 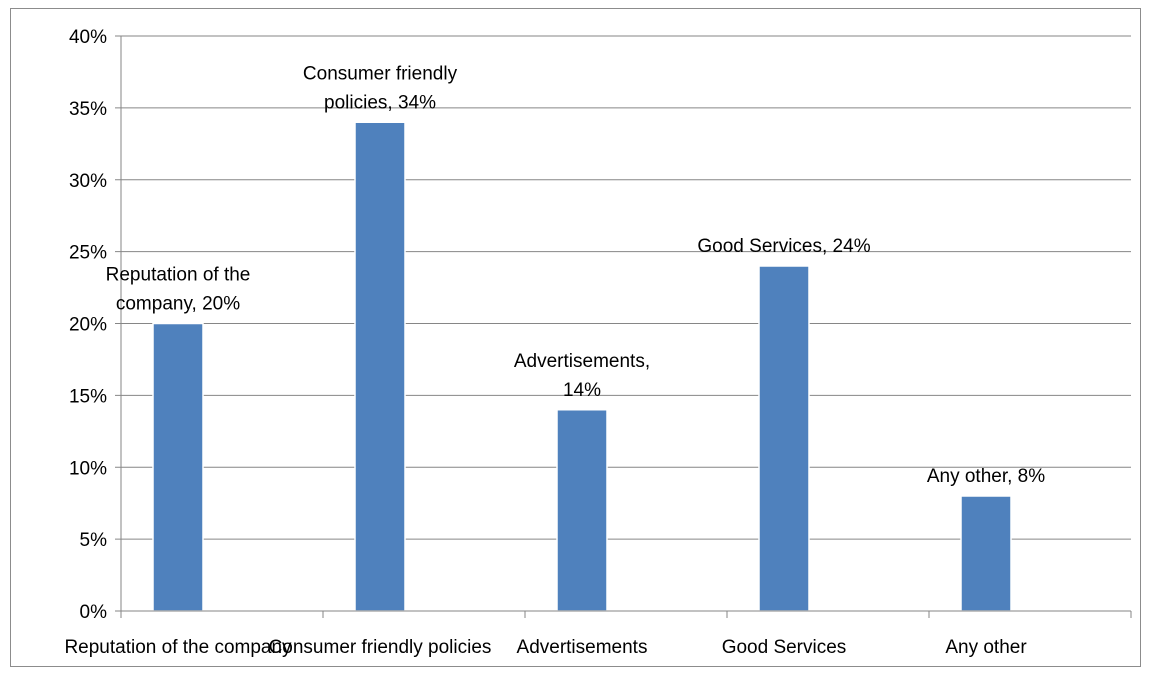 What do you see at coordinates (94, 540) in the screenshot?
I see `y-tick-label: 5%` at bounding box center [94, 540].